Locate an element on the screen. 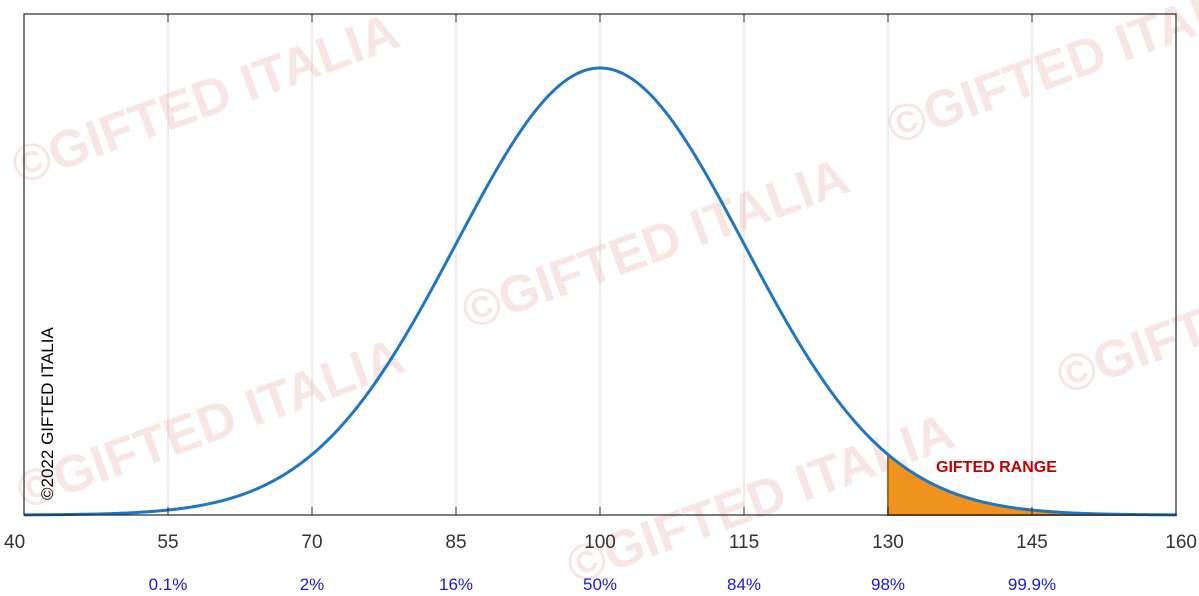 The width and height of the screenshot is (1199, 596). percentile-label: 84% is located at coordinates (744, 584).